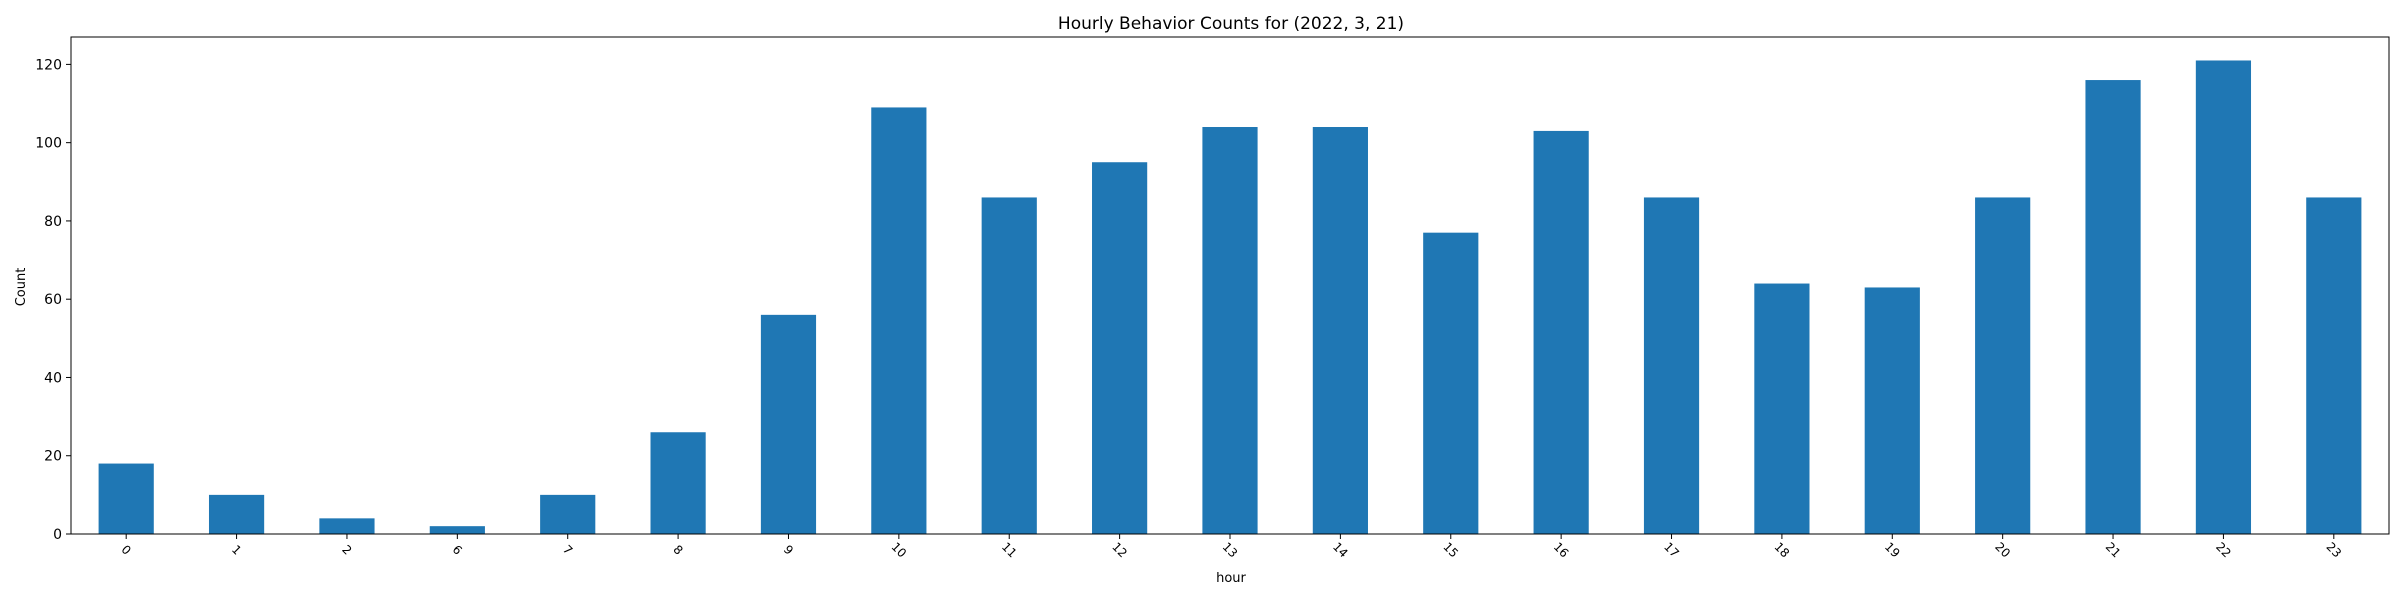  I want to click on x-tick-label: 16, so click(1561, 550).